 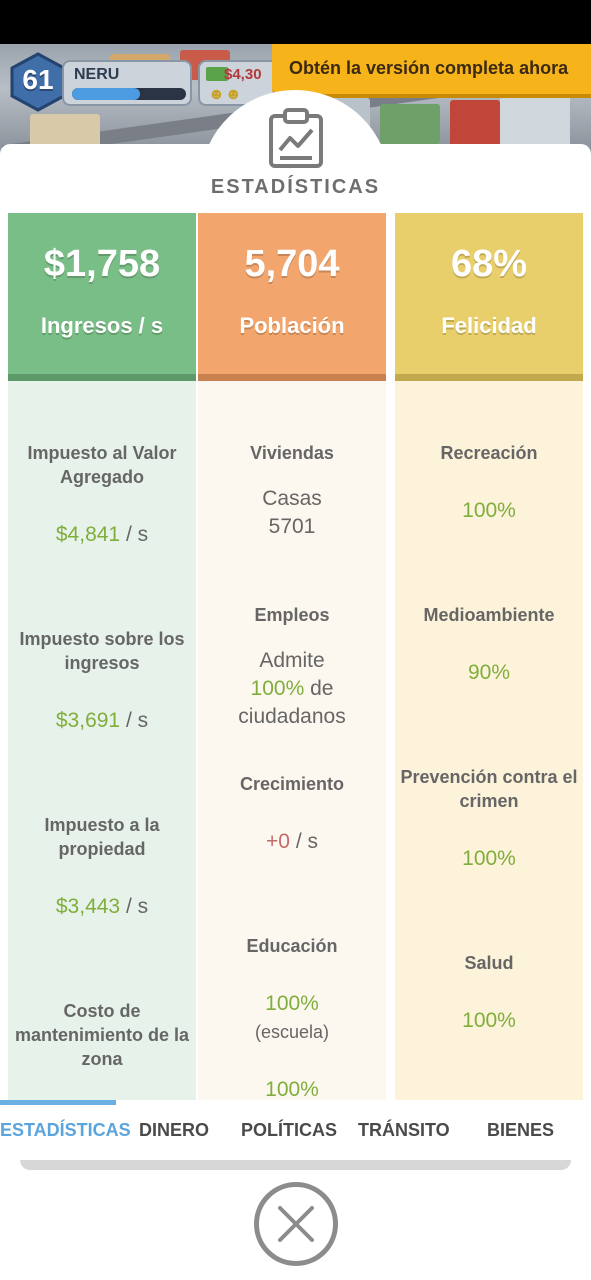 What do you see at coordinates (217, 74) in the screenshot?
I see `cash-icon` at bounding box center [217, 74].